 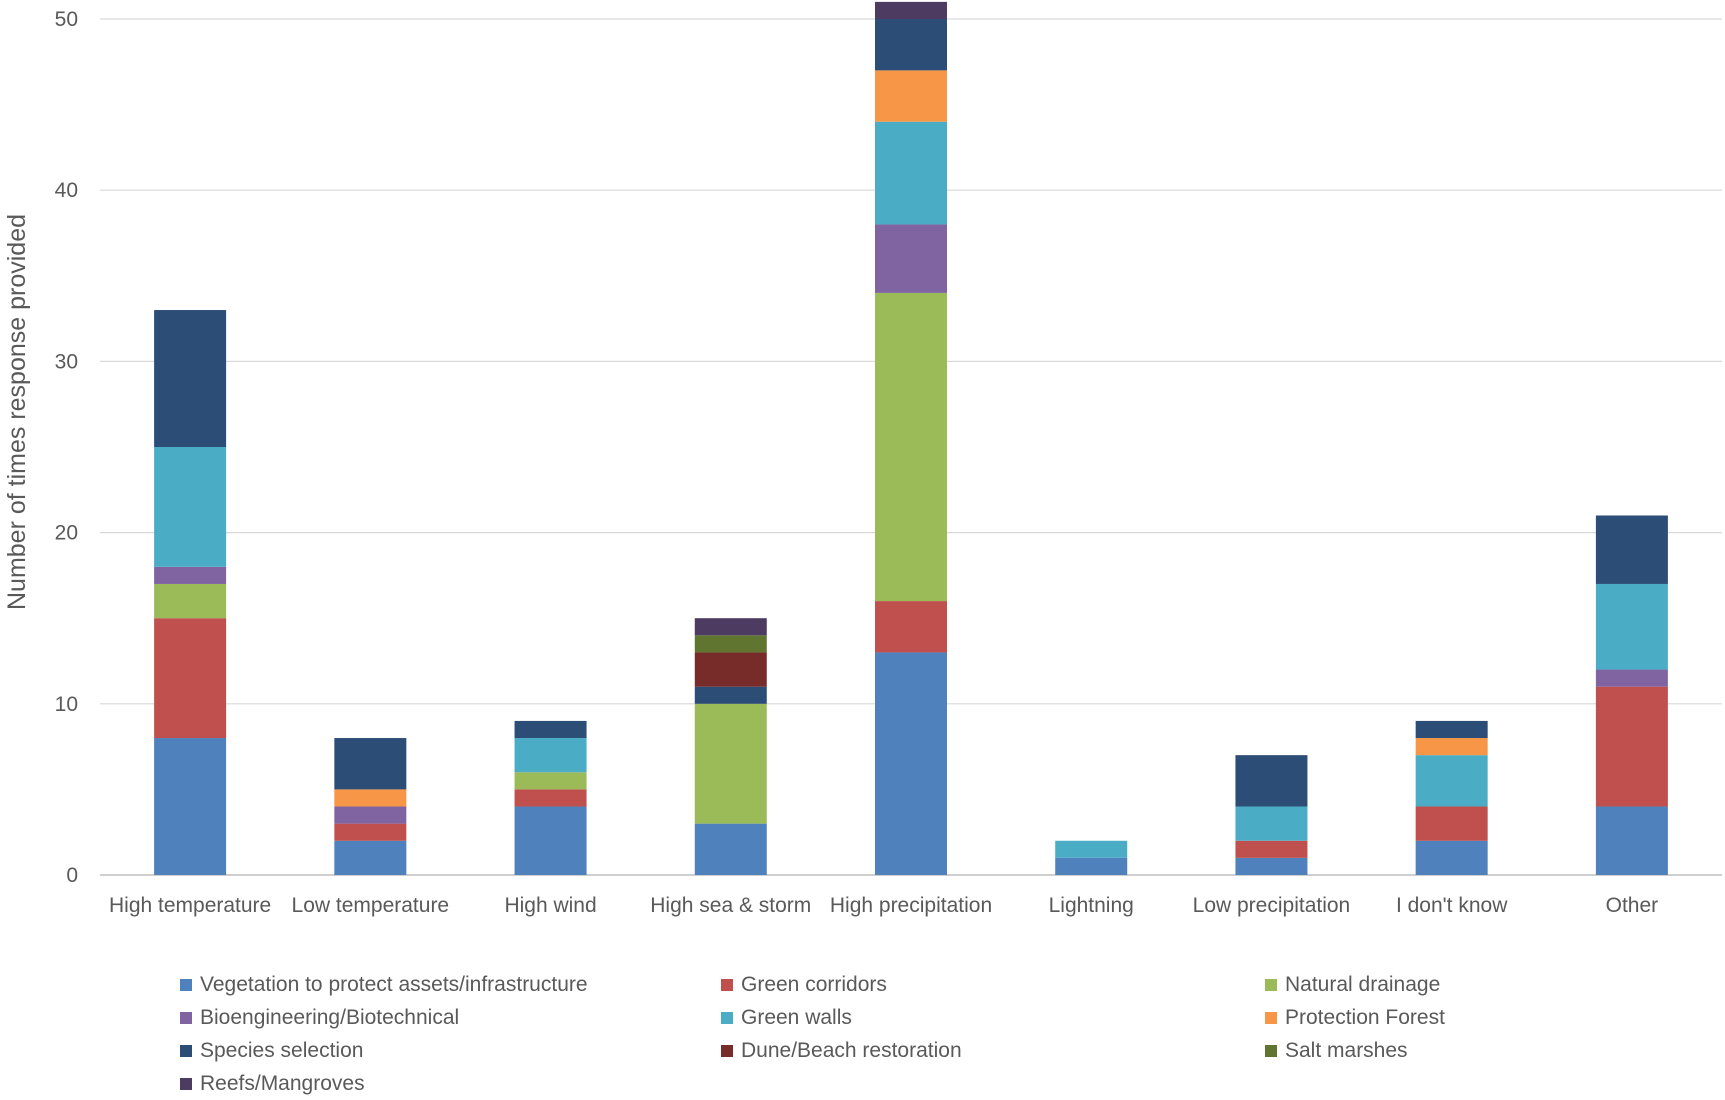 I want to click on legend-item: Protection Forest, so click(x=1355, y=1018).